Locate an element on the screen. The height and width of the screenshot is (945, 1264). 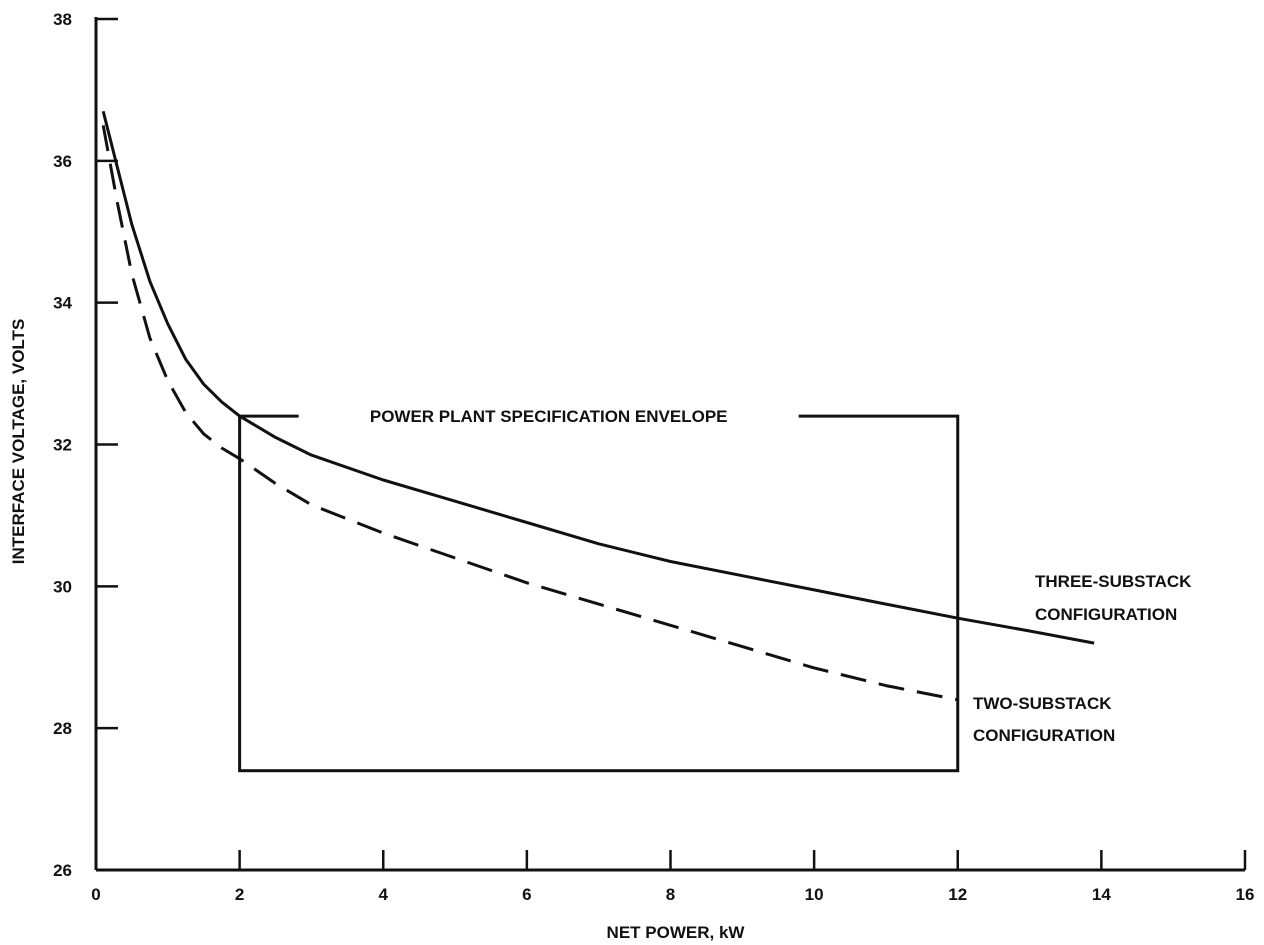
y-tick-label: 38 is located at coordinates (62, 19).